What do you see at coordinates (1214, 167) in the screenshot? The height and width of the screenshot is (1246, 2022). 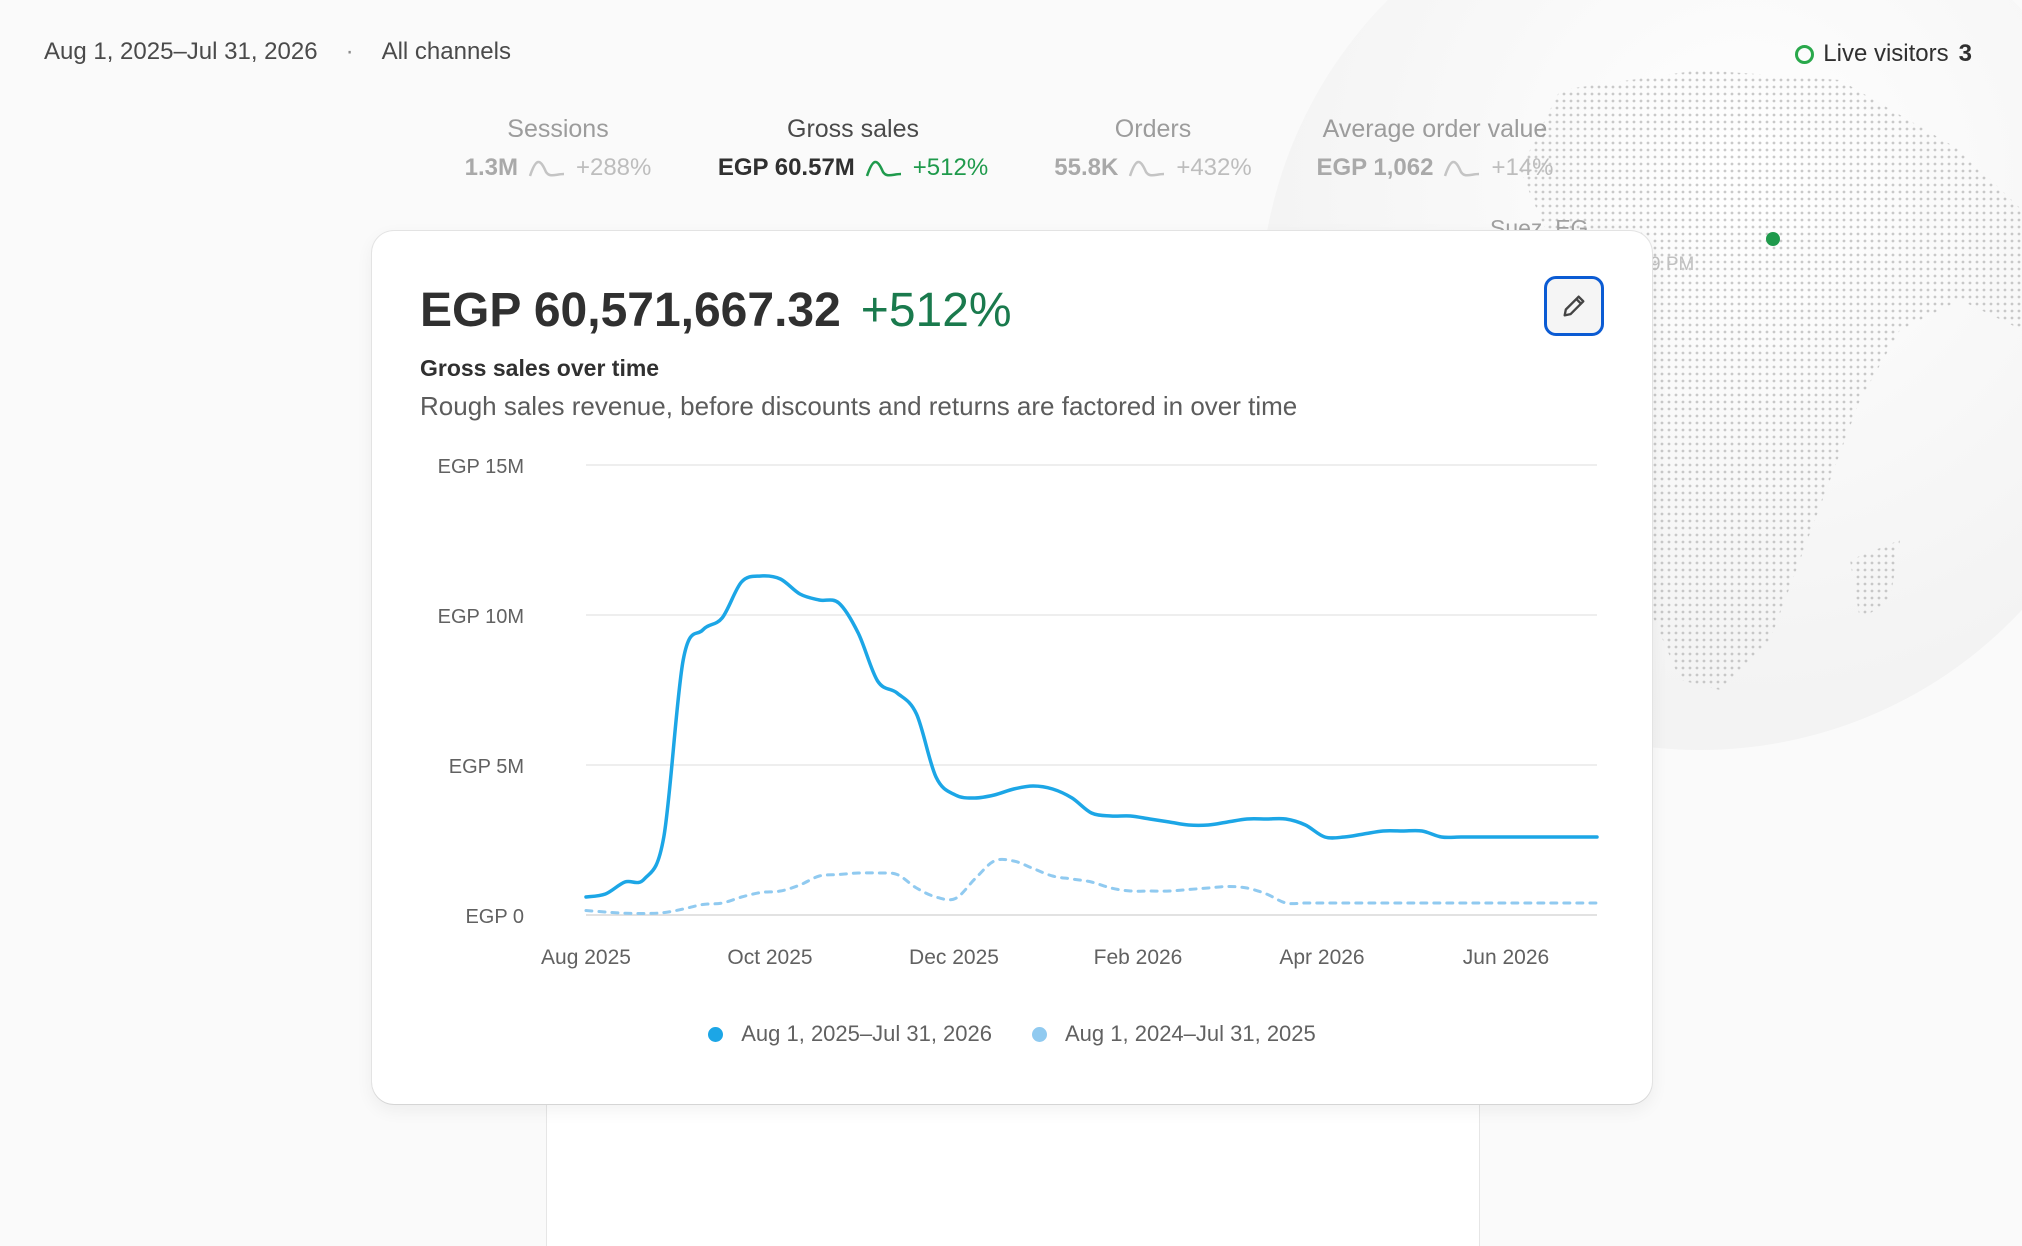 I see `metric-change: +432%` at bounding box center [1214, 167].